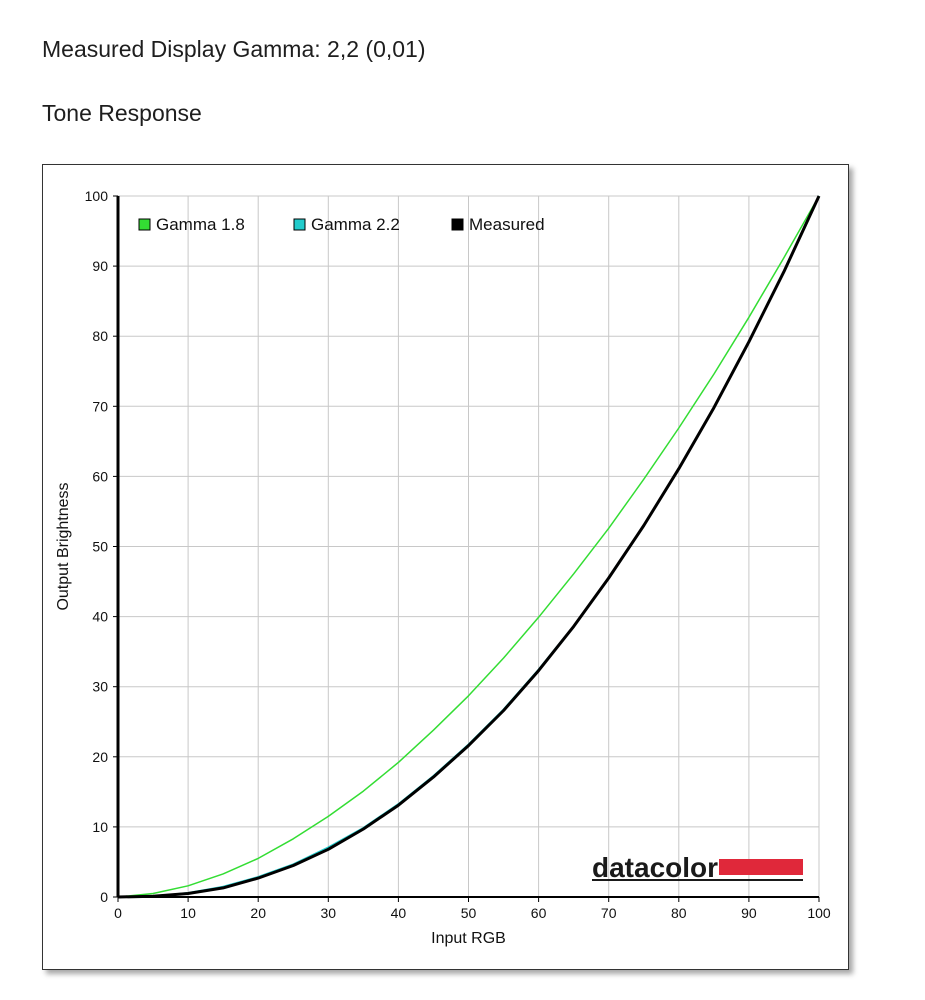 This screenshot has width=925, height=1000. Describe the element at coordinates (355, 224) in the screenshot. I see `legend-label: Gamma 2.2` at that location.